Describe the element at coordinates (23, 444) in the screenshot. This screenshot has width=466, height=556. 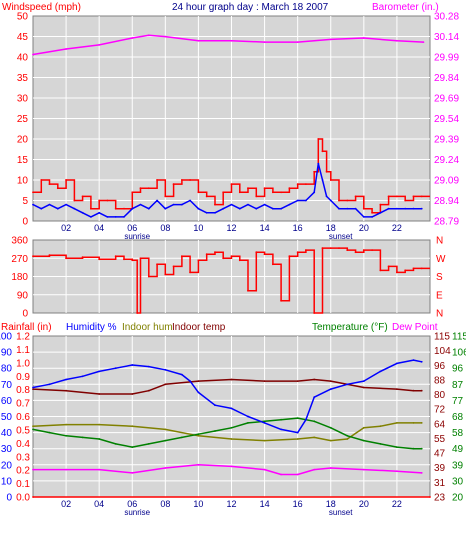
I see `rainfall-tick: 0.4` at that location.